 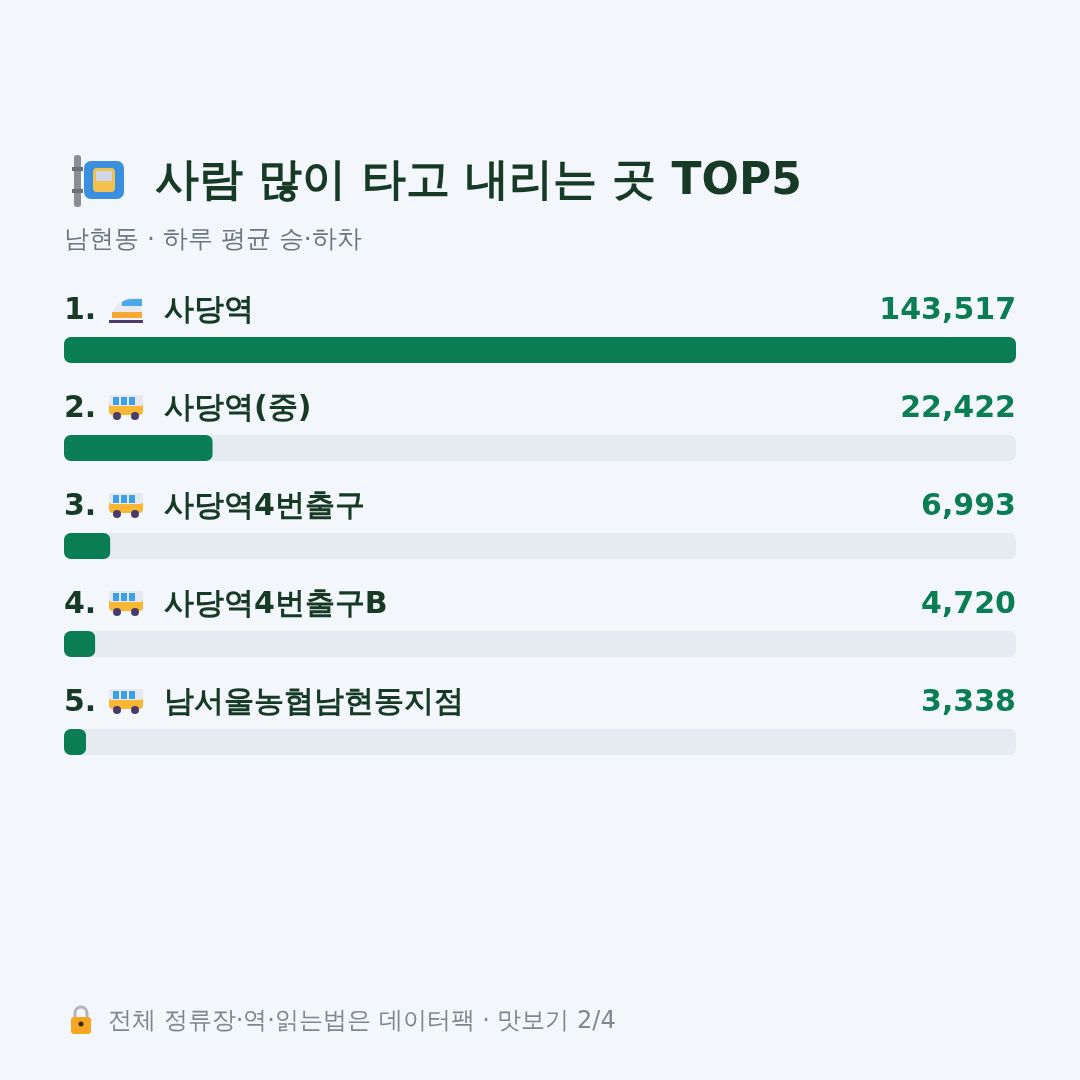 What do you see at coordinates (214, 504) in the screenshot?
I see `category-label: 3. 사당역4번출구` at bounding box center [214, 504].